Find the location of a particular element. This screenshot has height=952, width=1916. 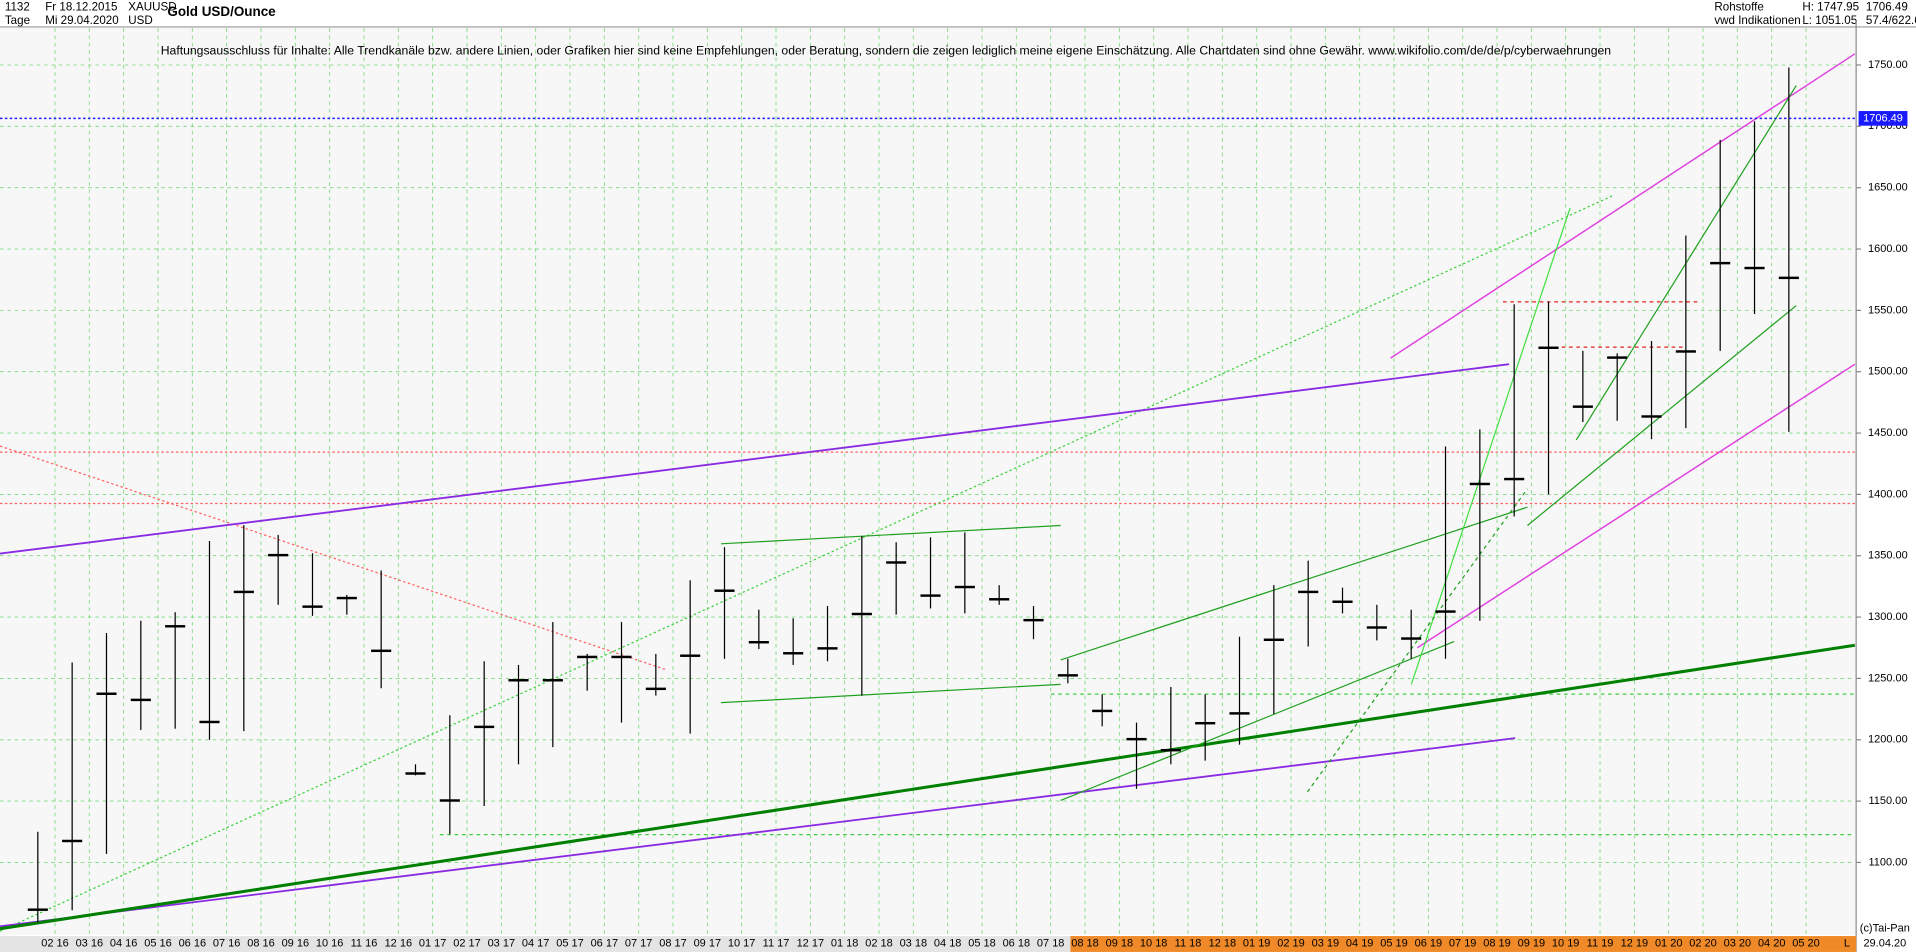

x-tick-label: 04 18 is located at coordinates (948, 943).